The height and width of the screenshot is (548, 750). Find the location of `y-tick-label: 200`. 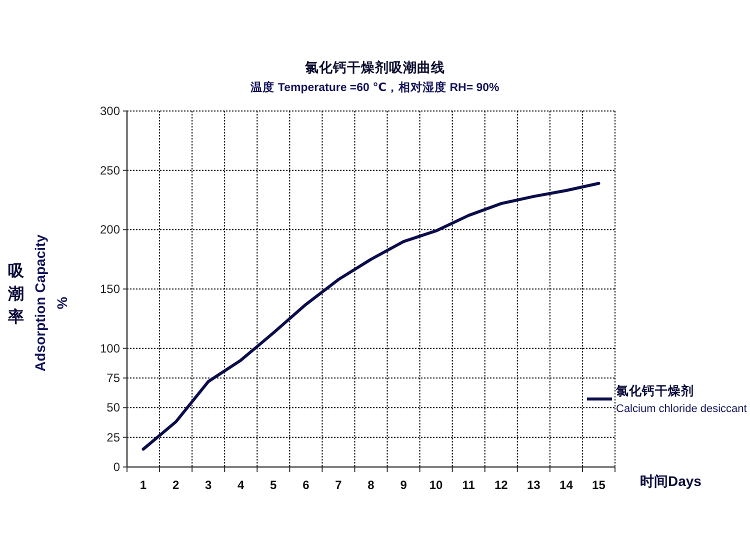

y-tick-label: 200 is located at coordinates (110, 229).